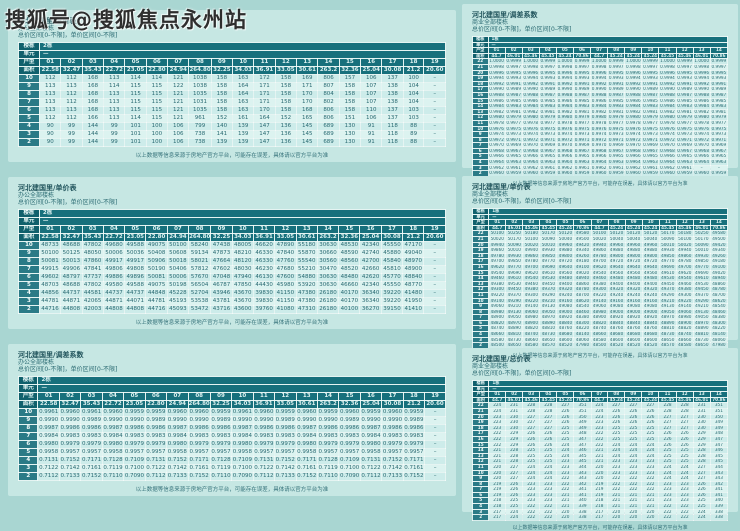  Describe the element at coordinates (531, 312) in the screenshot. I see `table-cell: 49060` at that location.